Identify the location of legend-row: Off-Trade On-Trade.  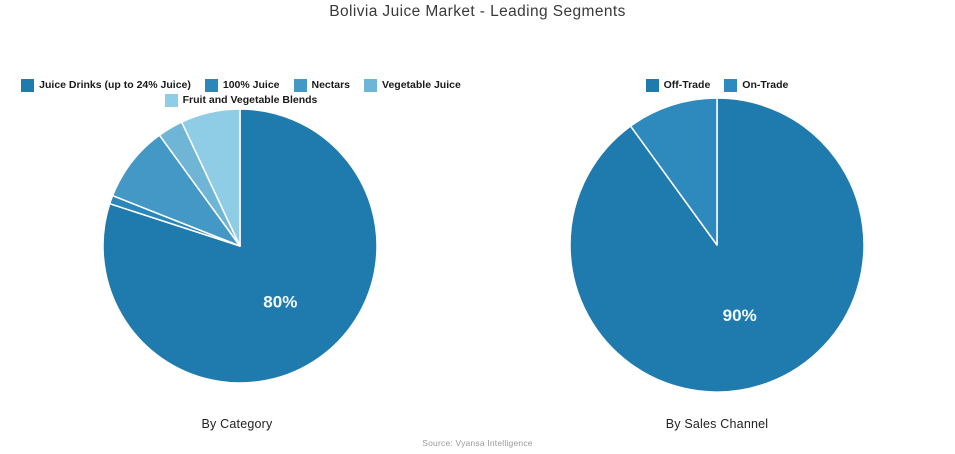
(717, 85).